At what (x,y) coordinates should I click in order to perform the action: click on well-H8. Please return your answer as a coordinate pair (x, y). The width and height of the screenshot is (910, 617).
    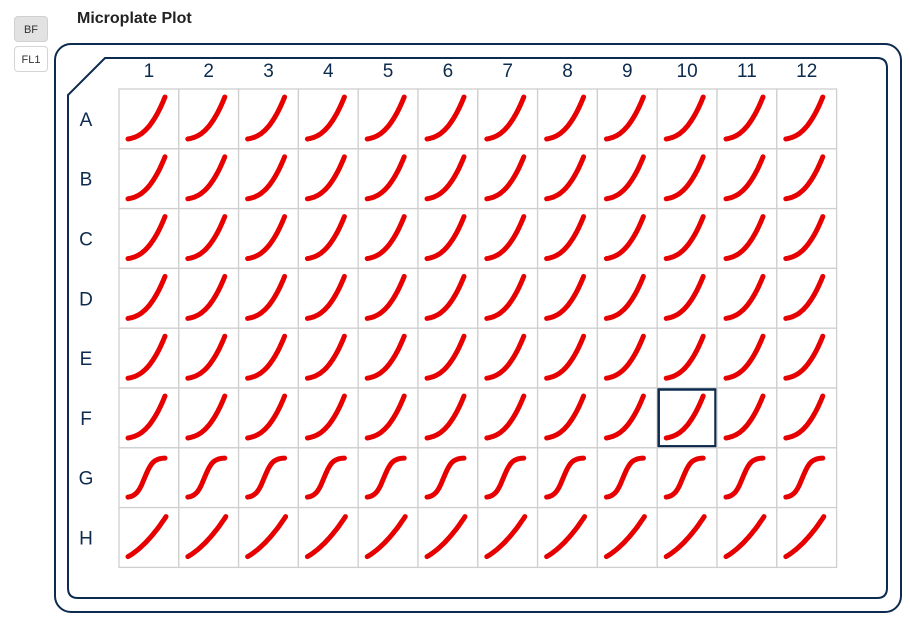
    Looking at the image, I should click on (567, 537).